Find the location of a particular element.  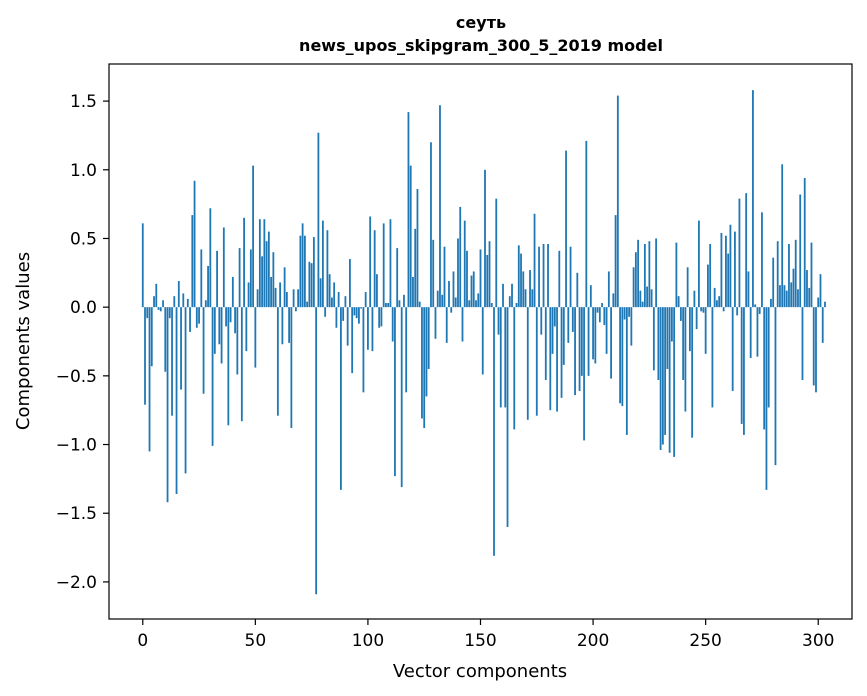

x-tick-label: 250 is located at coordinates (705, 641).